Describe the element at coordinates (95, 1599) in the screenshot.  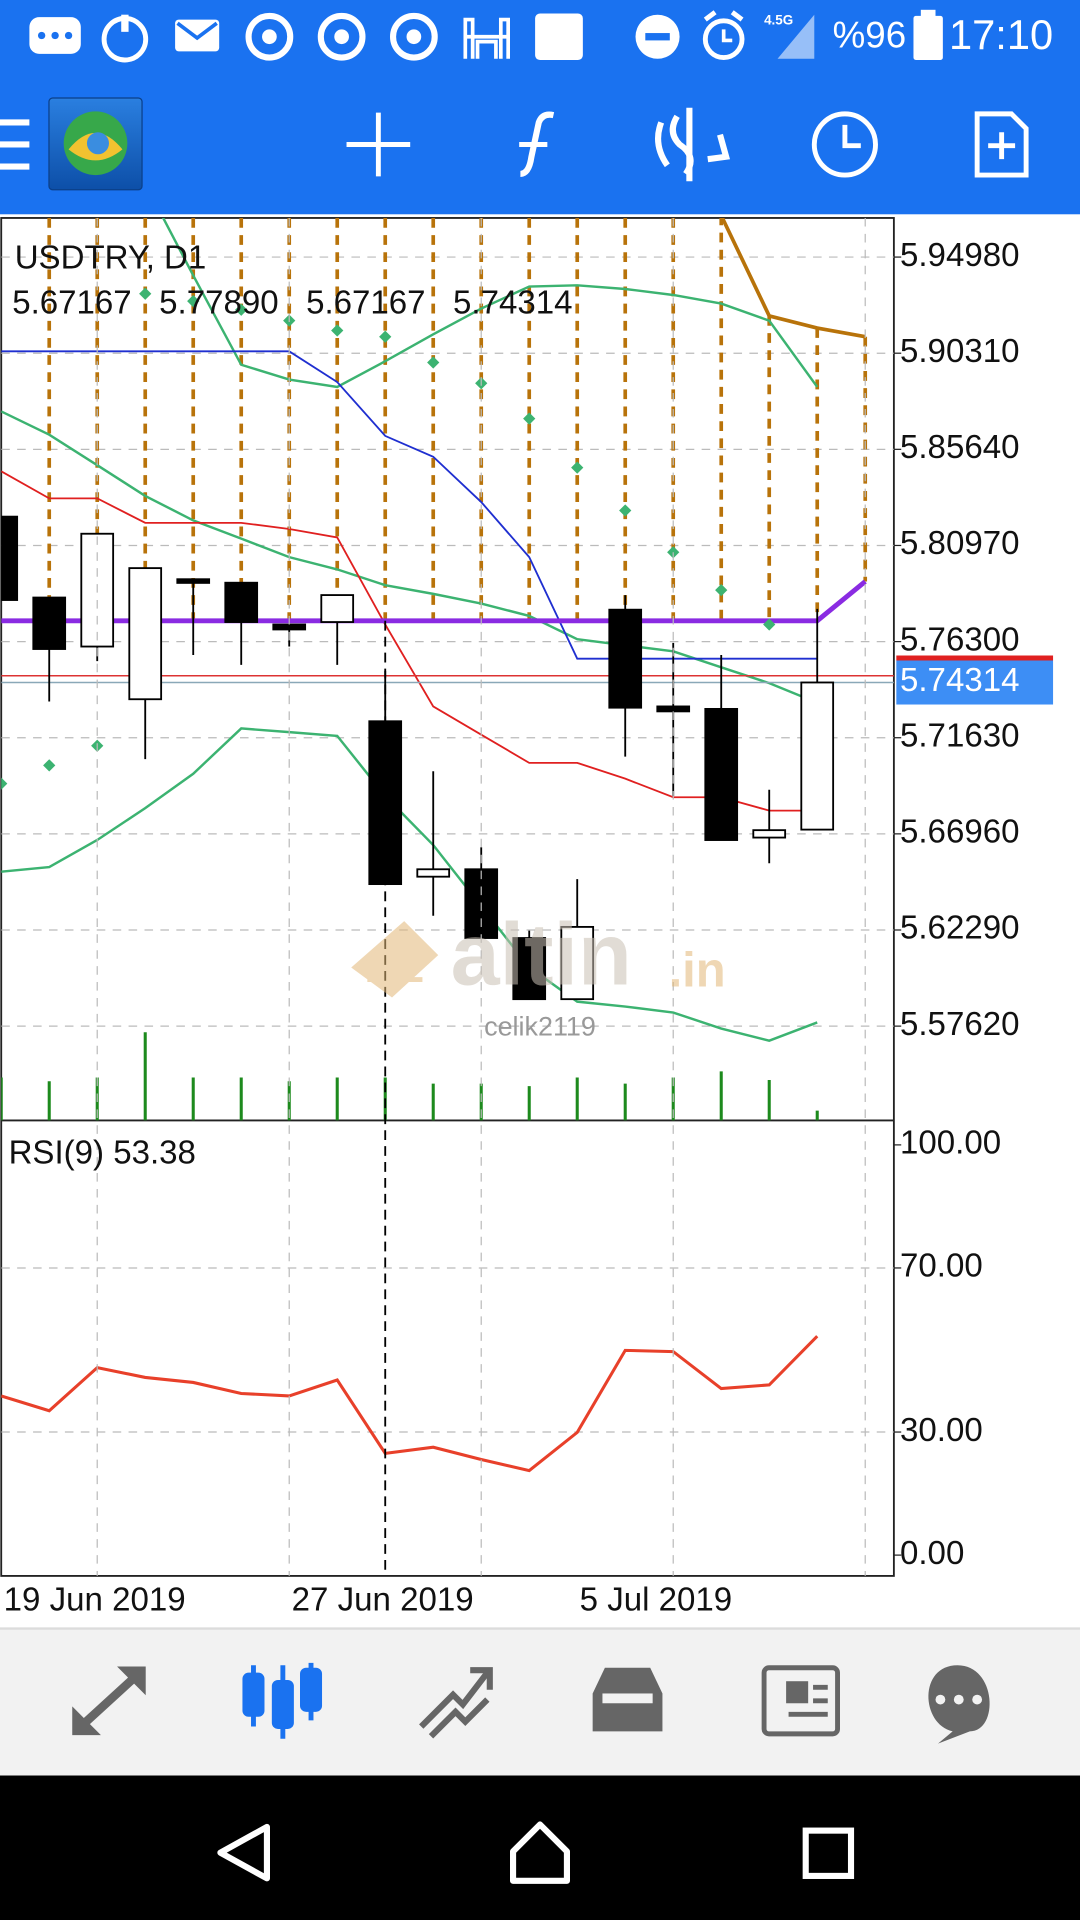
I see `x-tick-label: 19 Jun 2019` at that location.